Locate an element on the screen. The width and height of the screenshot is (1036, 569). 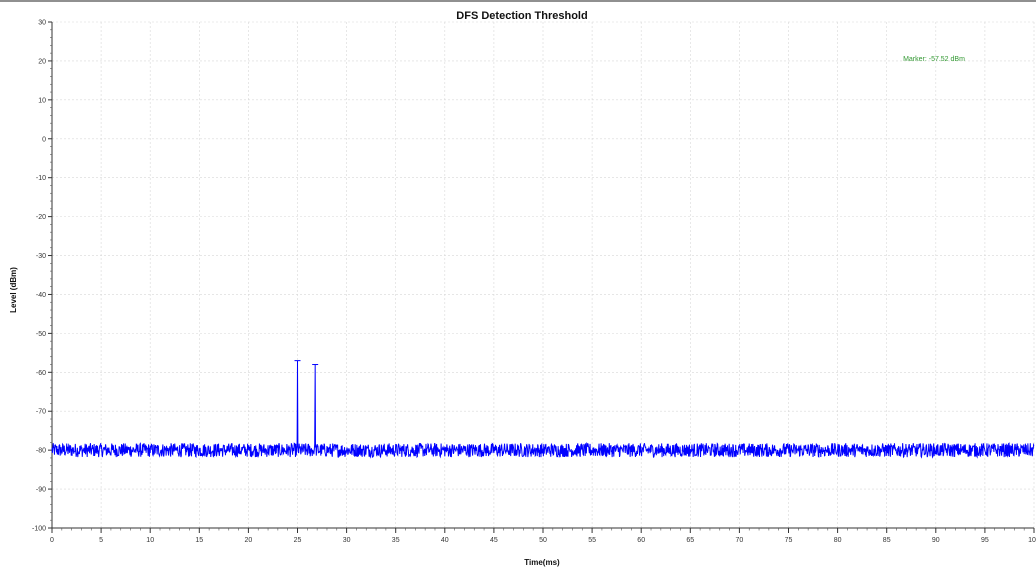
x-tick-label: 95 is located at coordinates (985, 540).